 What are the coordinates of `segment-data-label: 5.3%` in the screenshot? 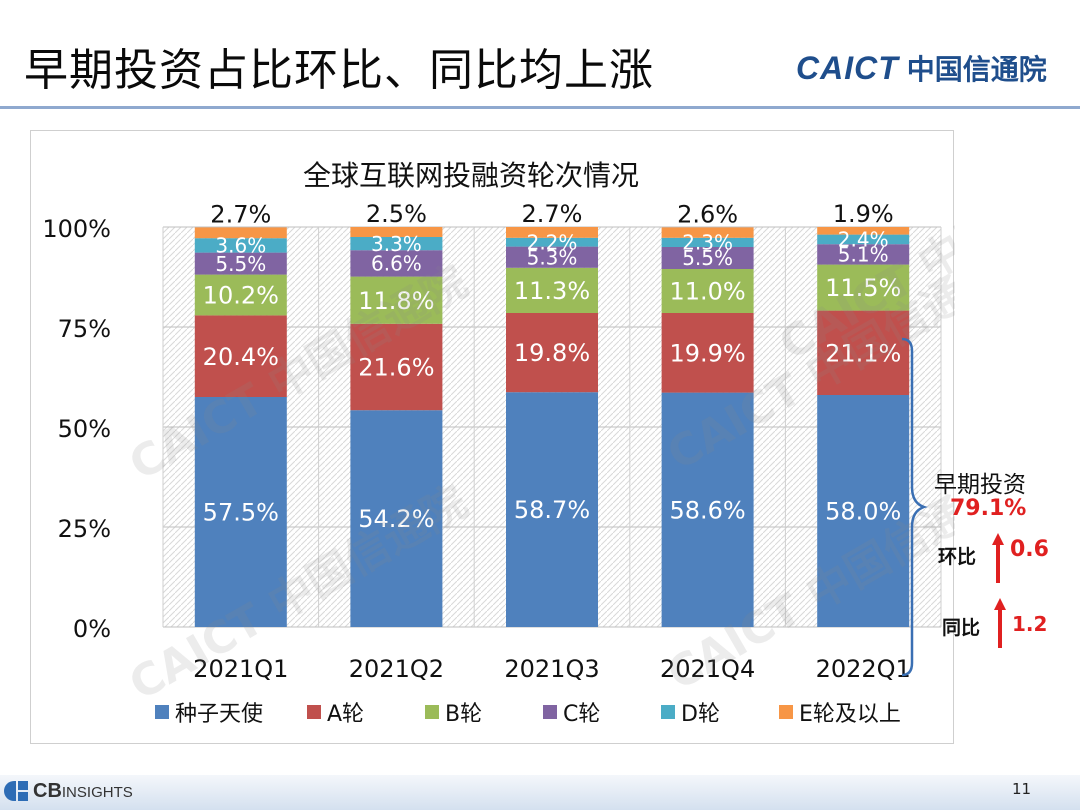 It's located at (552, 257).